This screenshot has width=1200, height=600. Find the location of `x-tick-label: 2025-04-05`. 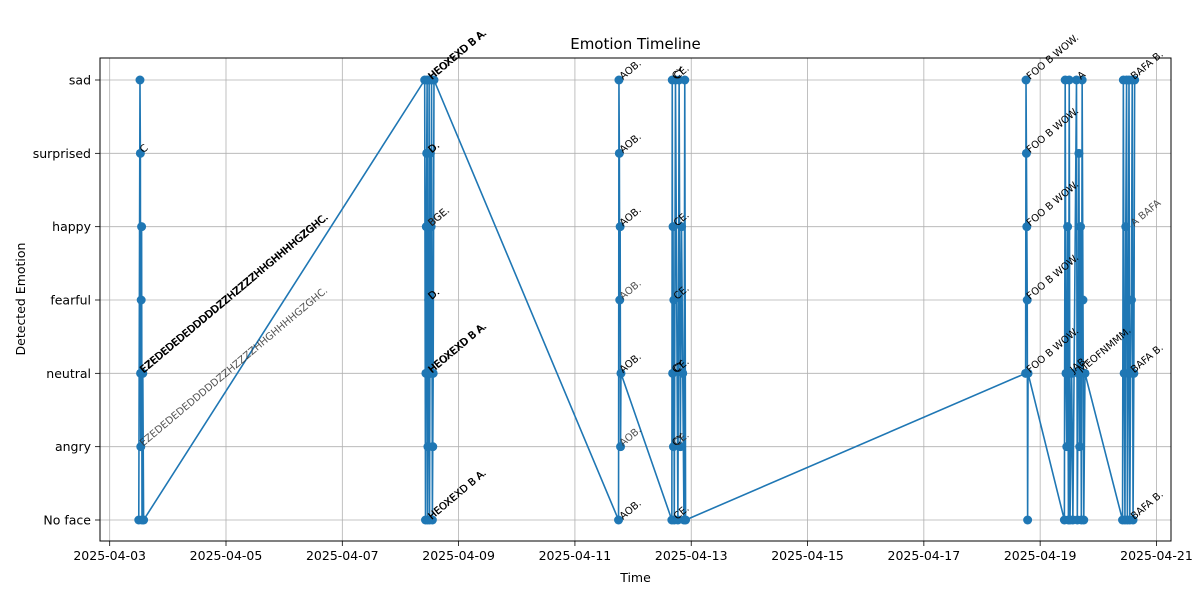

x-tick-label: 2025-04-05 is located at coordinates (226, 555).